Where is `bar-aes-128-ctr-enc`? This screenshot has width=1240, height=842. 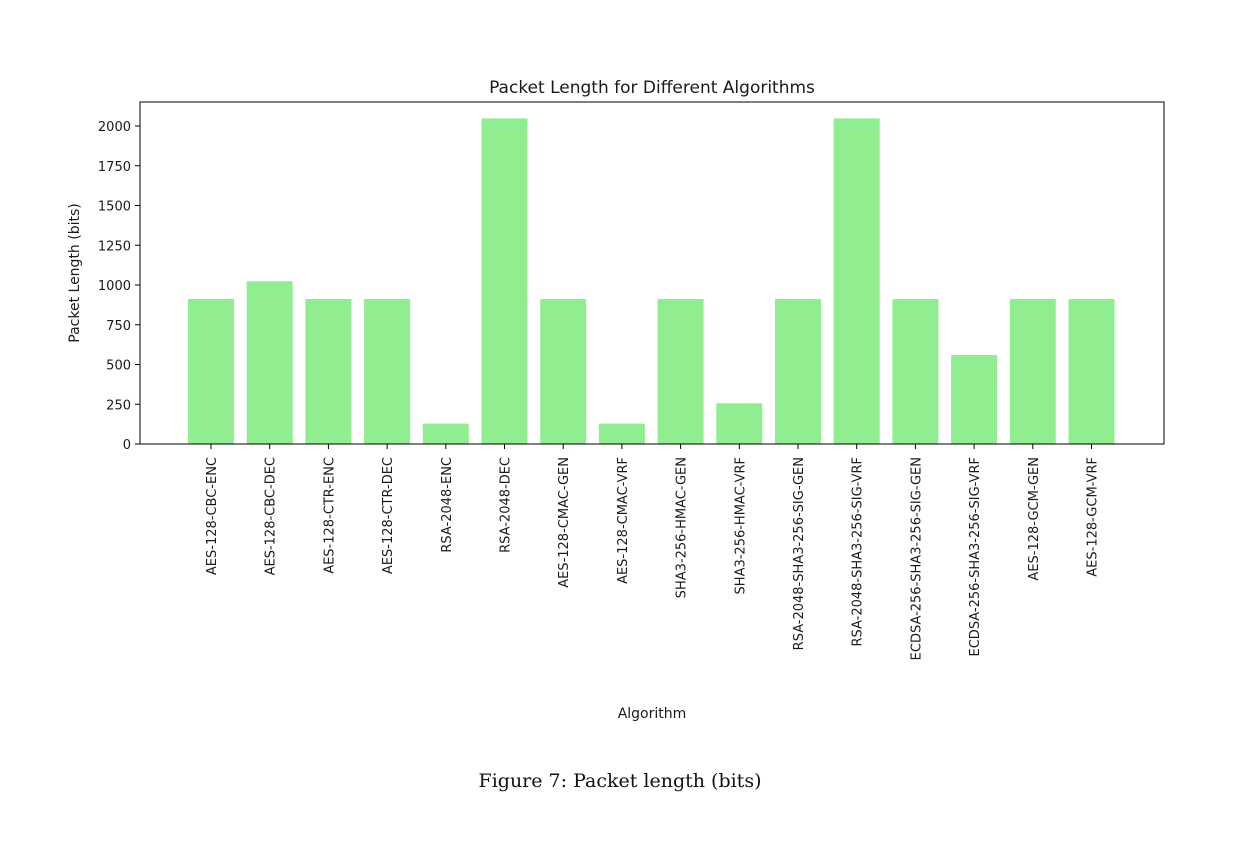
bar-aes-128-ctr-enc is located at coordinates (328, 371).